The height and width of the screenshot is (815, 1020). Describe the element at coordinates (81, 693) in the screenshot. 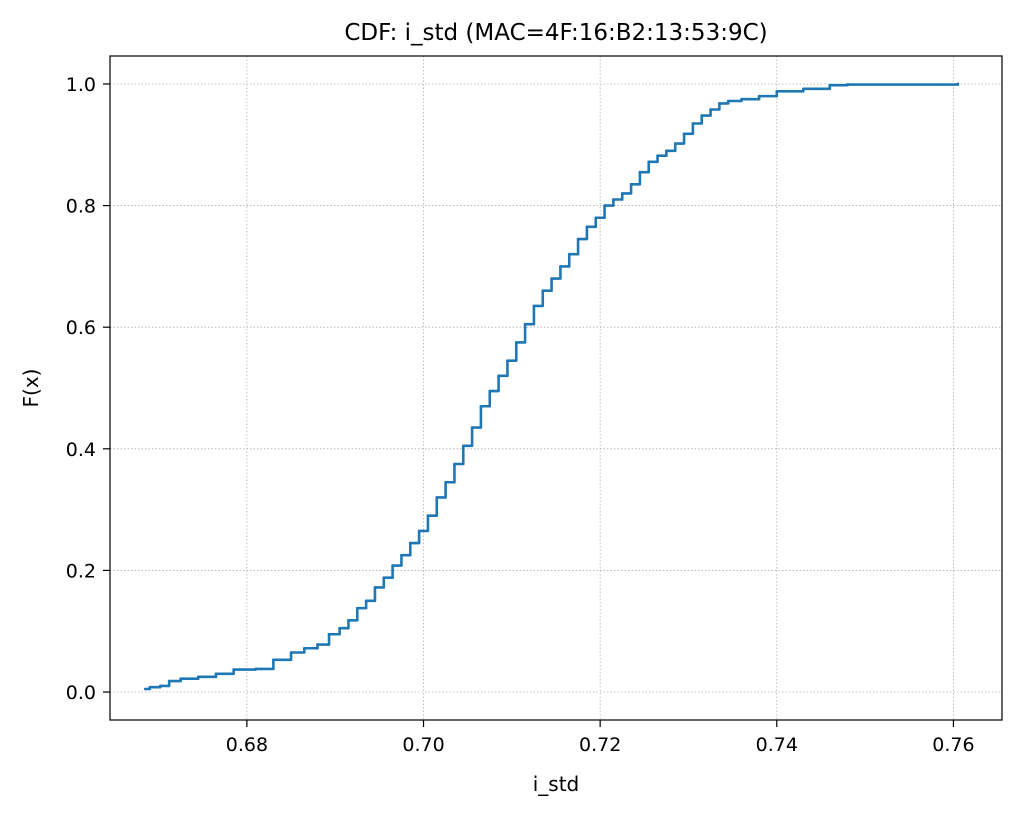

I see `y-tick-label: 0.0` at that location.